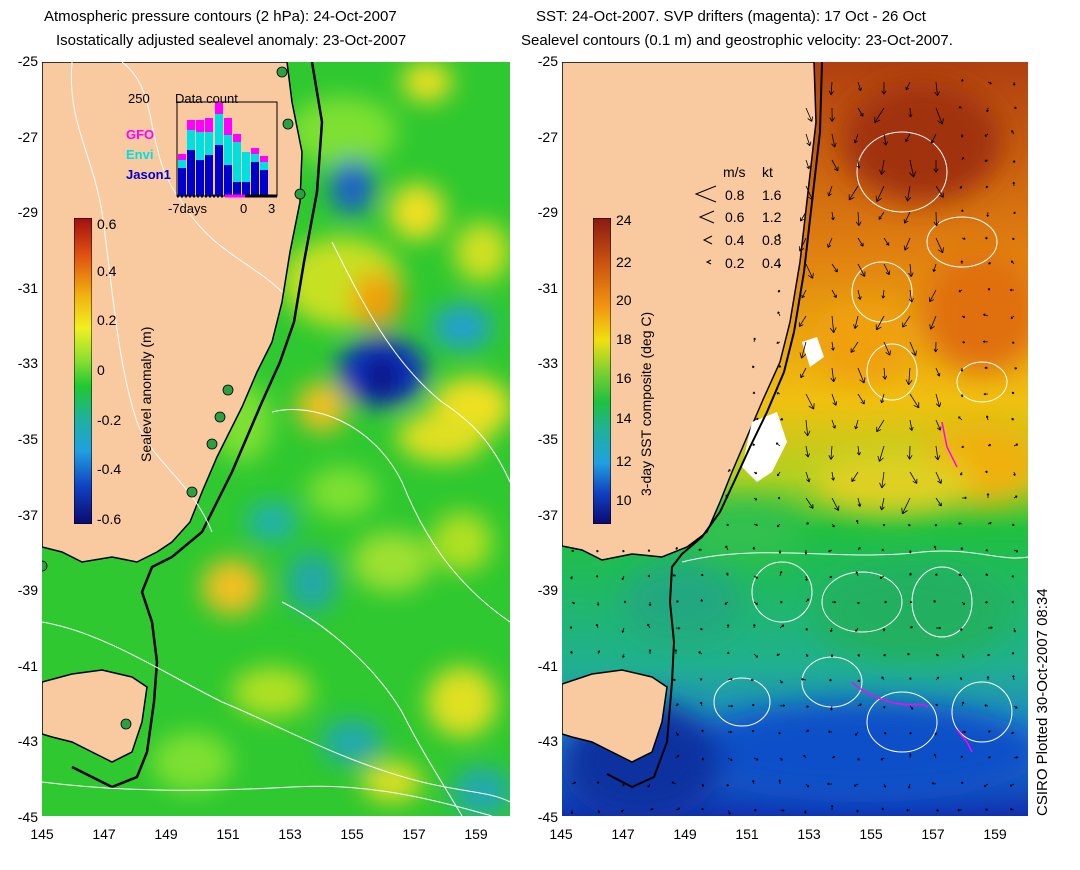 The height and width of the screenshot is (870, 1080). I want to click on right-cb-tick-6: 12, so click(624, 461).